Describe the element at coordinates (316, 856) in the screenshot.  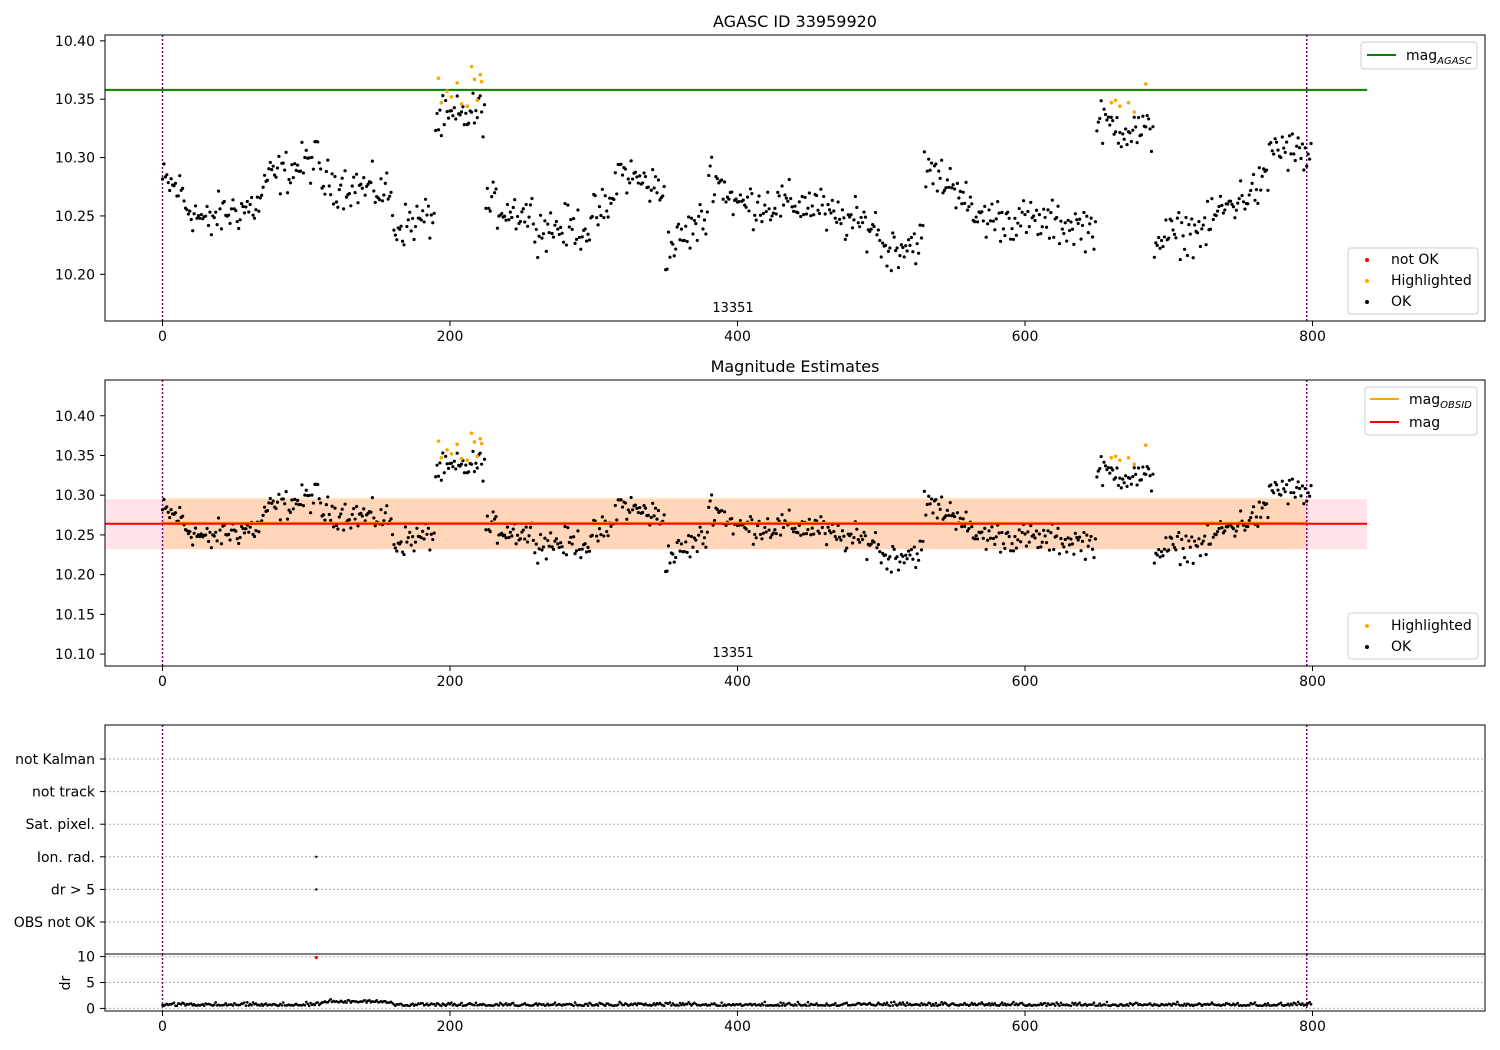
I see `flag-point` at that location.